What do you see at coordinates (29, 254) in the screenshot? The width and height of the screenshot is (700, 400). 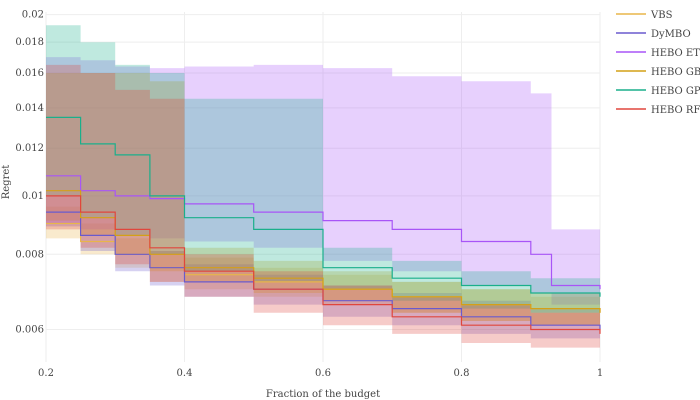 I see `y-tick-label: 0.008` at bounding box center [29, 254].